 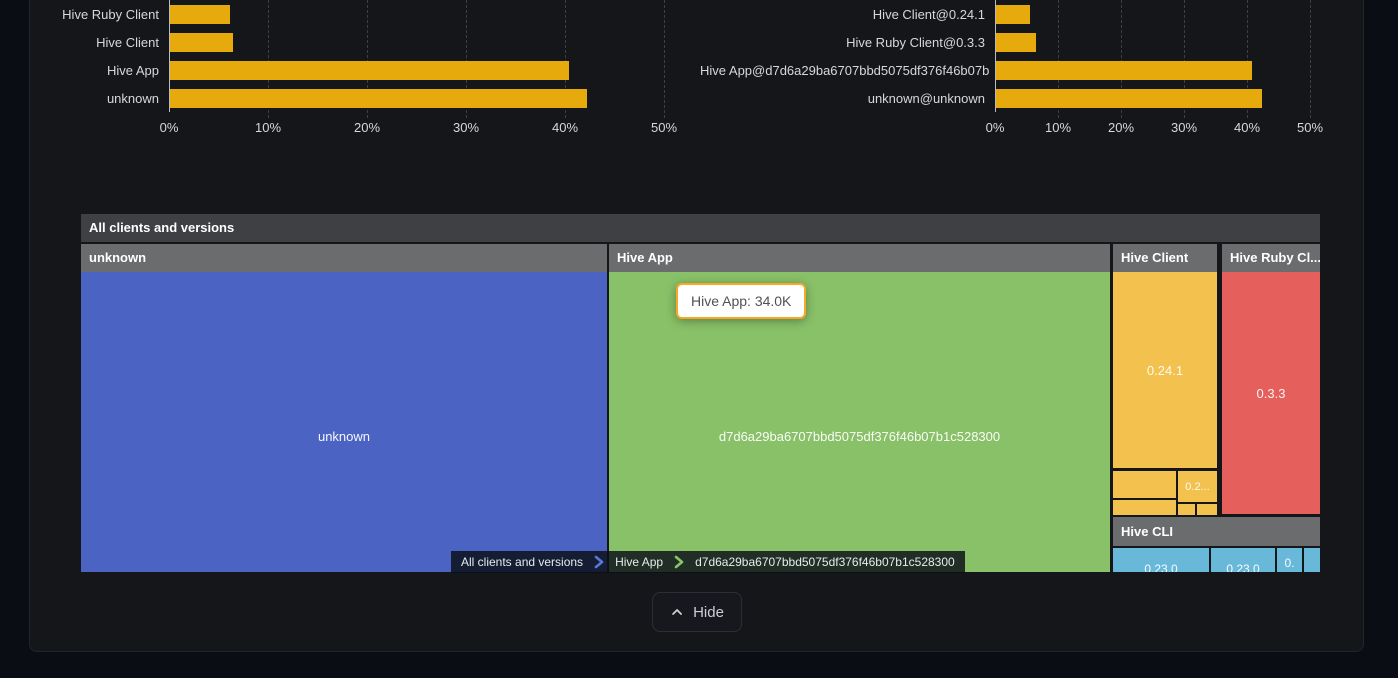 I want to click on breadcrumb-item-version-hash: d7d6a29ba6707bbd5075df376f46b07b1c528300, so click(x=825, y=562).